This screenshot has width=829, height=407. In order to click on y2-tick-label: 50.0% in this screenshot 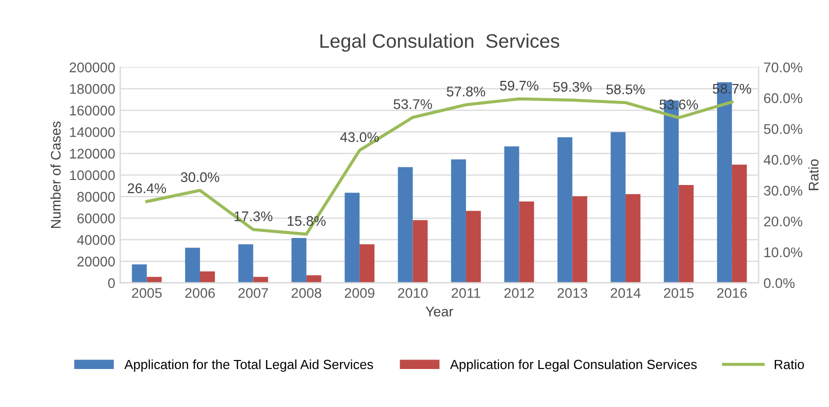, I will do `click(783, 129)`.